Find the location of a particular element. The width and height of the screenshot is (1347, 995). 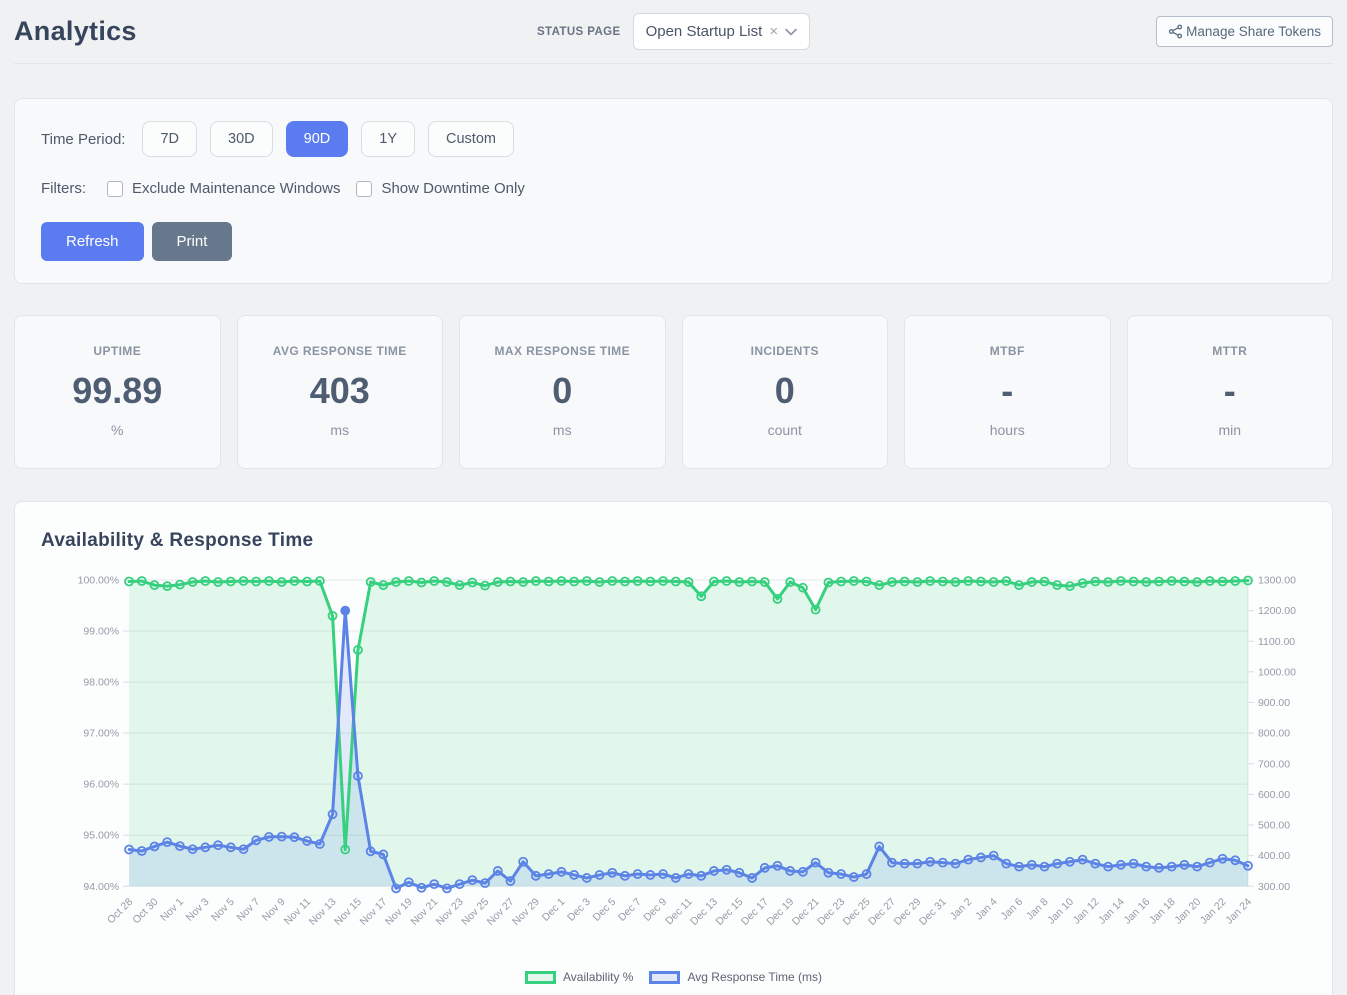

legend-swatch-availability is located at coordinates (540, 977).